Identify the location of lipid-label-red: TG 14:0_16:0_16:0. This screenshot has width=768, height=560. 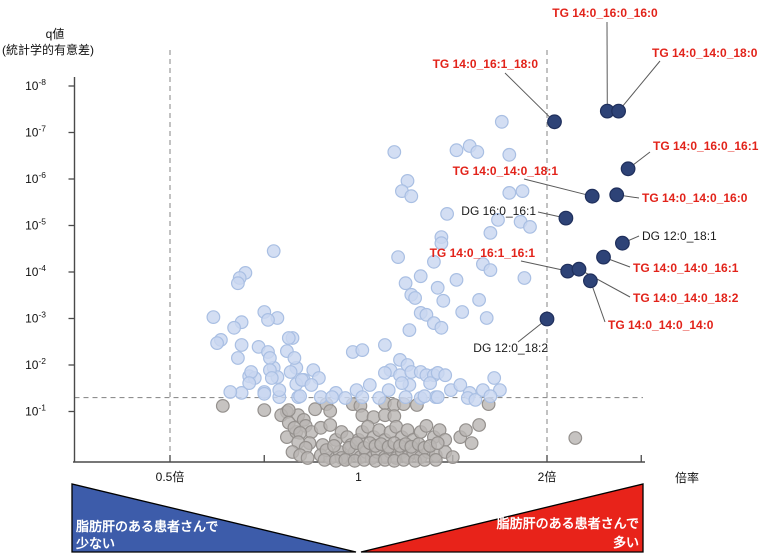
(605, 13).